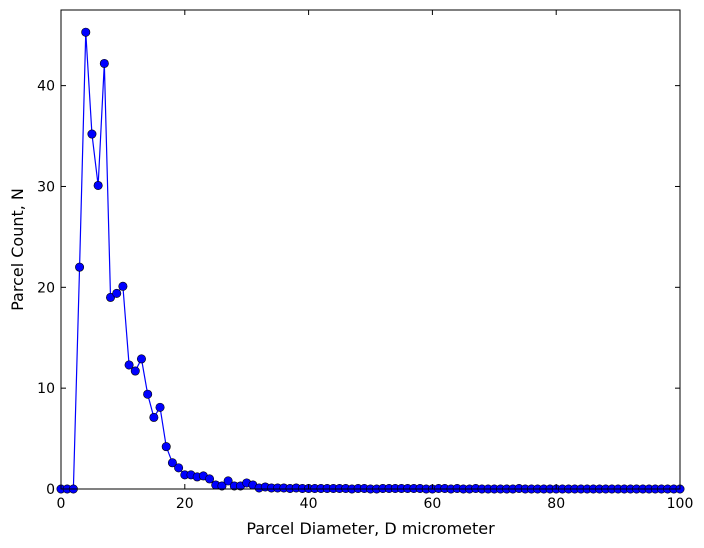  Describe the element at coordinates (680, 504) in the screenshot. I see `x-tick-label: 100` at that location.